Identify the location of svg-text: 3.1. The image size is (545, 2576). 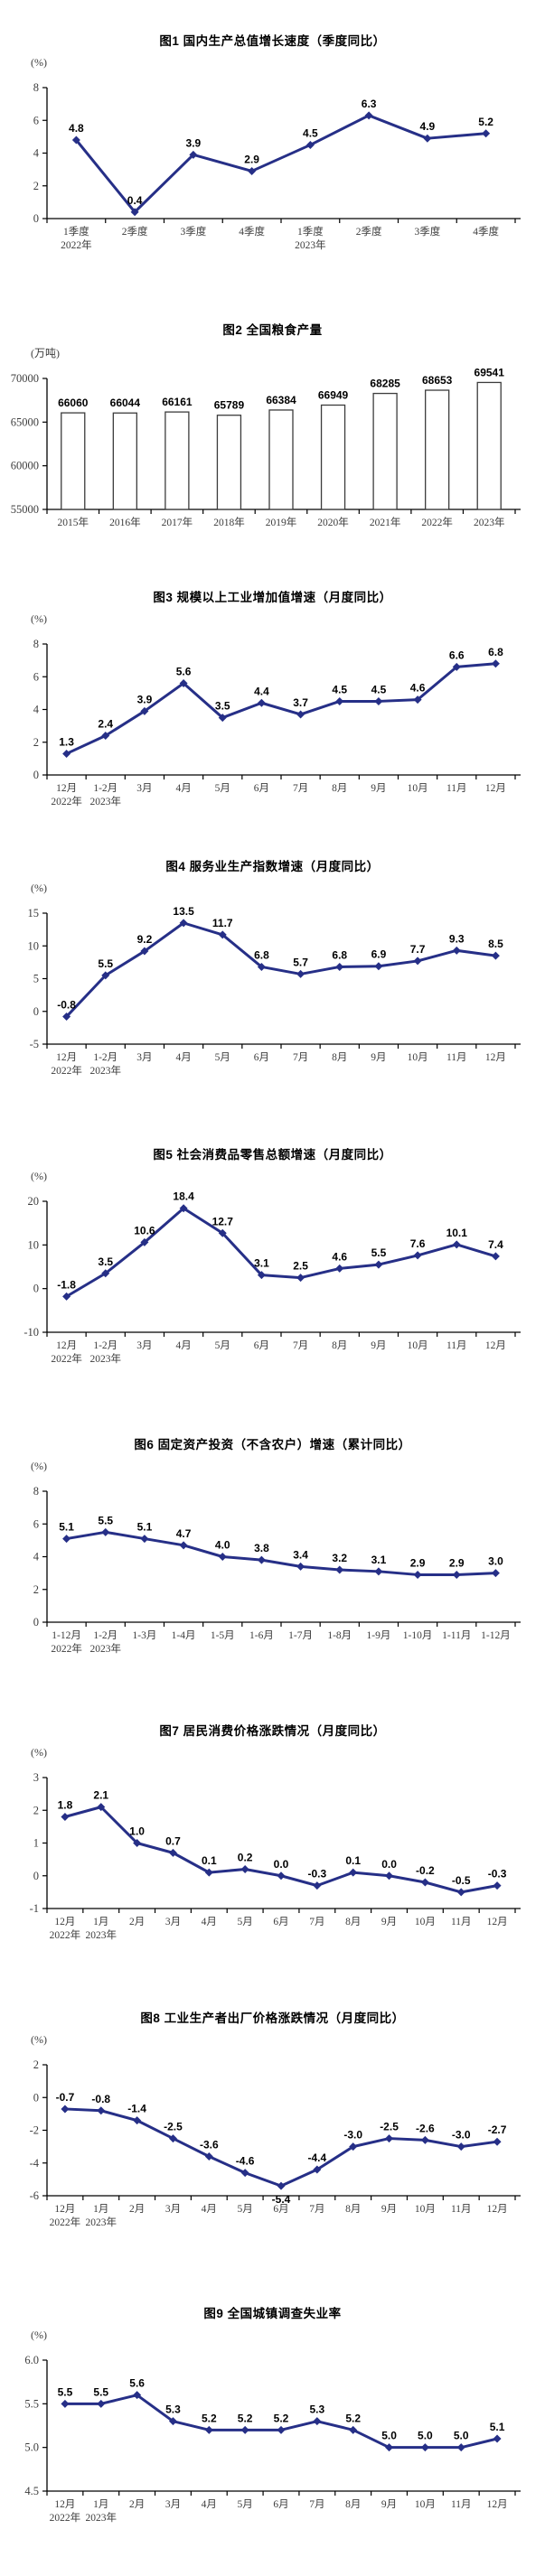
(261, 1263).